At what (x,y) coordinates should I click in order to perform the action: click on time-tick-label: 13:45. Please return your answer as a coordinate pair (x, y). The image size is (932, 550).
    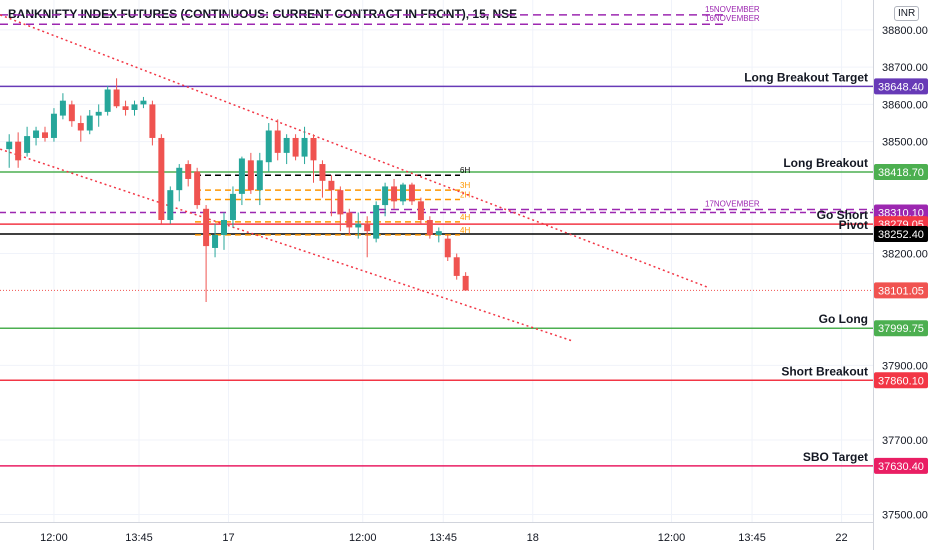
    Looking at the image, I should click on (752, 538).